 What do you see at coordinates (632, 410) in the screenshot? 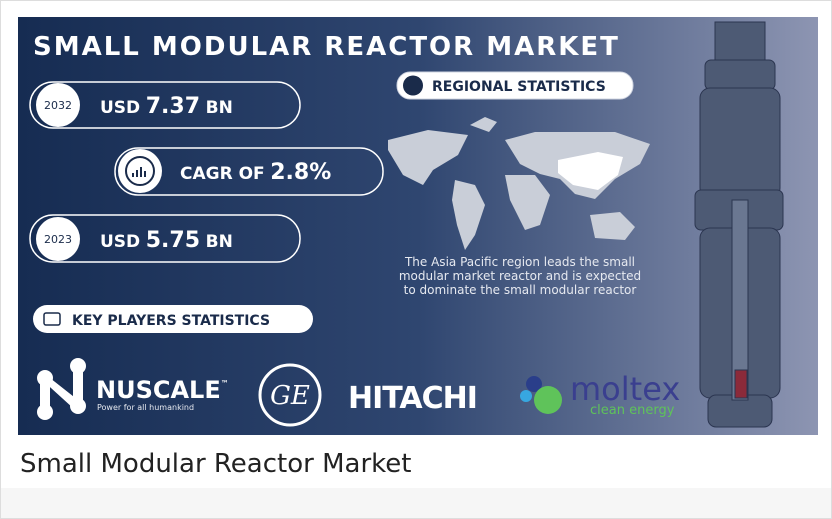
I see `logo-tagline: clean energy` at bounding box center [632, 410].